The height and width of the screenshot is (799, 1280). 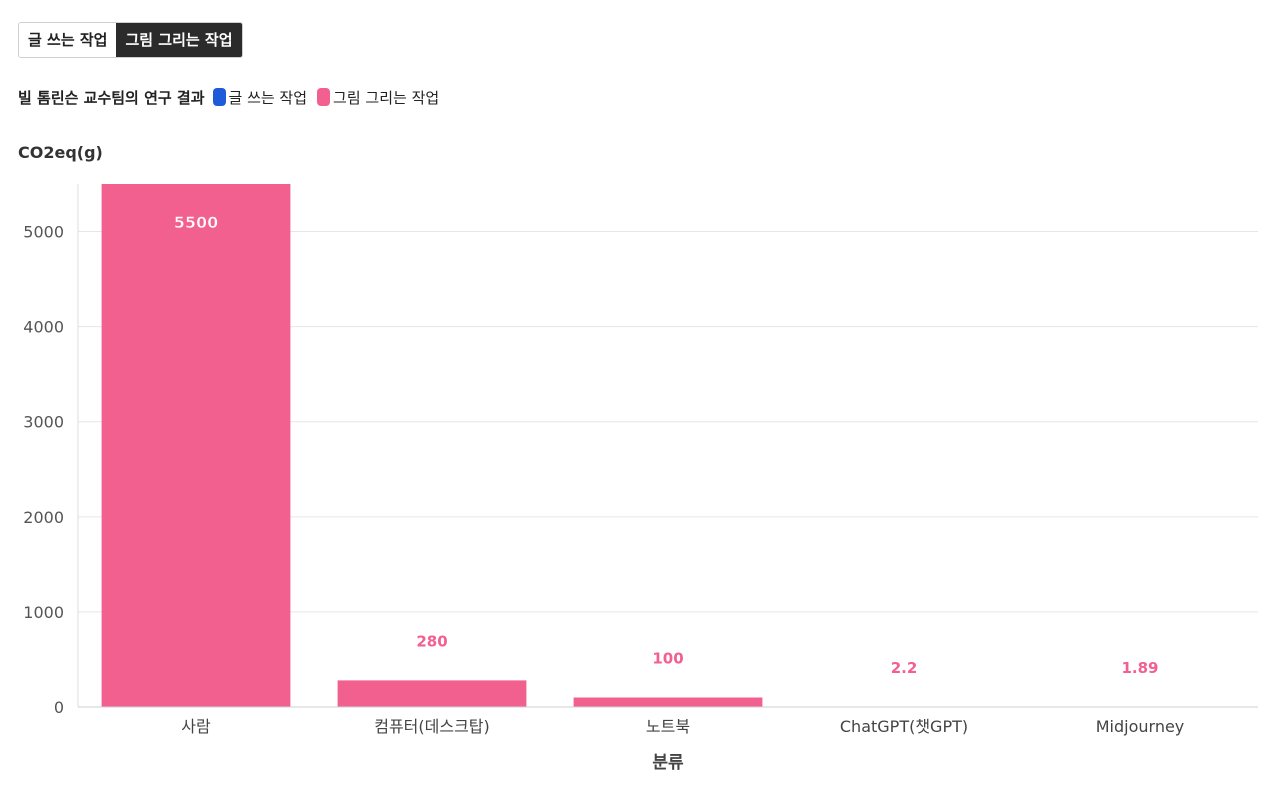 I want to click on y-axis-label: CO2eq(g), so click(x=60, y=152).